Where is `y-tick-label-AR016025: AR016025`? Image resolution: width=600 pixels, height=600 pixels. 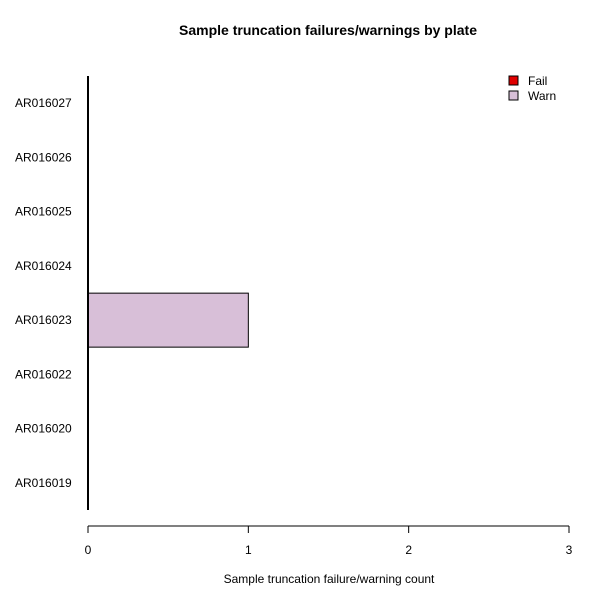 y-tick-label-AR016025: AR016025 is located at coordinates (43, 212).